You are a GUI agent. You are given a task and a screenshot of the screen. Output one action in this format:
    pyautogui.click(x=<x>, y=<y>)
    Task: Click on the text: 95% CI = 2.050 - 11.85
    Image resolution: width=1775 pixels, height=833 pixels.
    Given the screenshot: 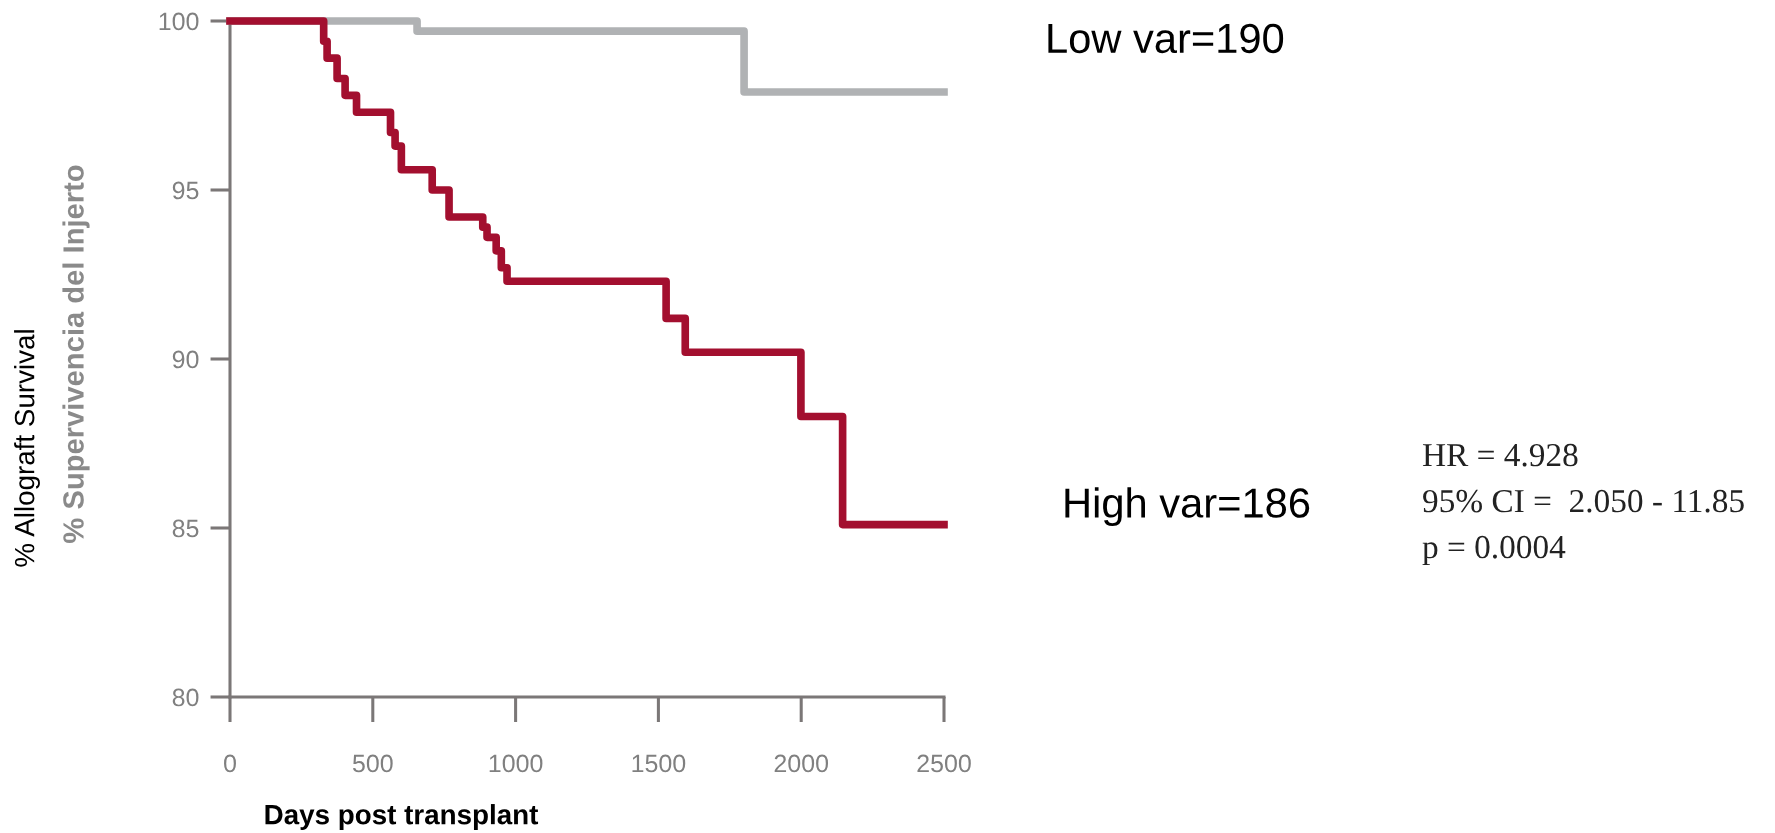 What is the action you would take?
    pyautogui.click(x=1583, y=501)
    